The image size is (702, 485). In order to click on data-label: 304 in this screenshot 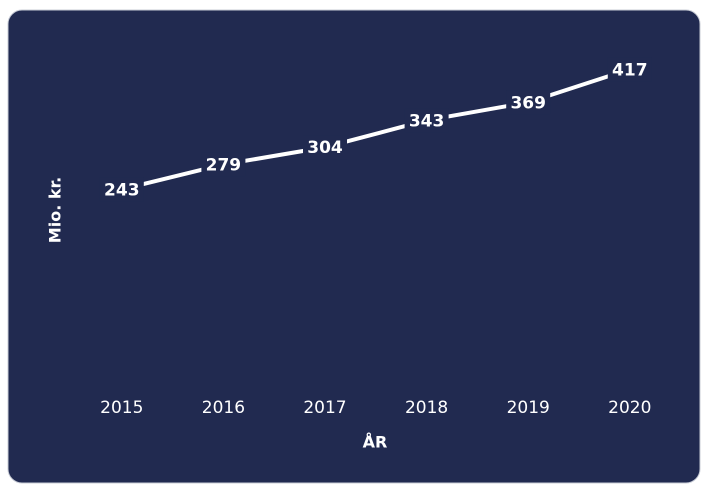, I will do `click(325, 148)`.